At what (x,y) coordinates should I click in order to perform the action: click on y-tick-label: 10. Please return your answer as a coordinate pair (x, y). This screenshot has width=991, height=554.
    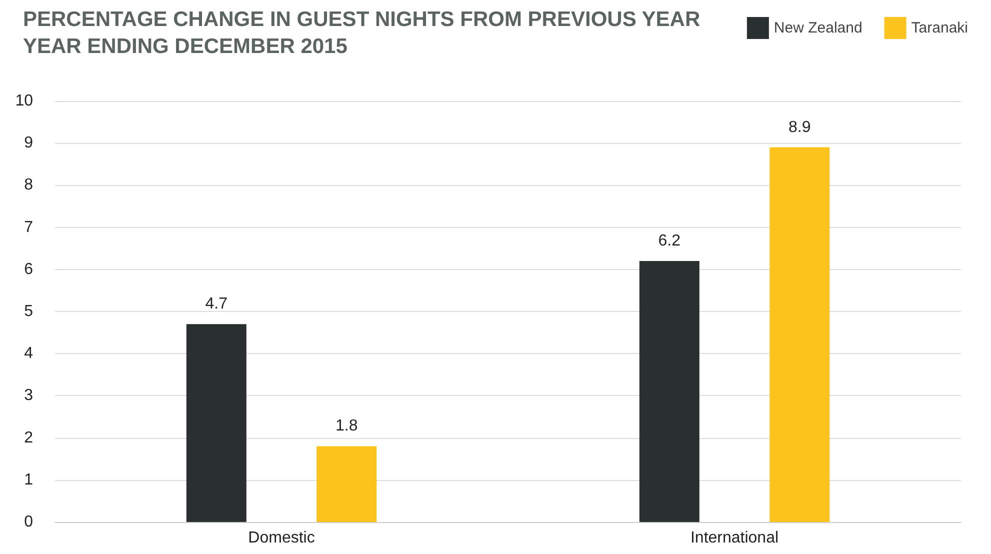
    Looking at the image, I should click on (24, 101).